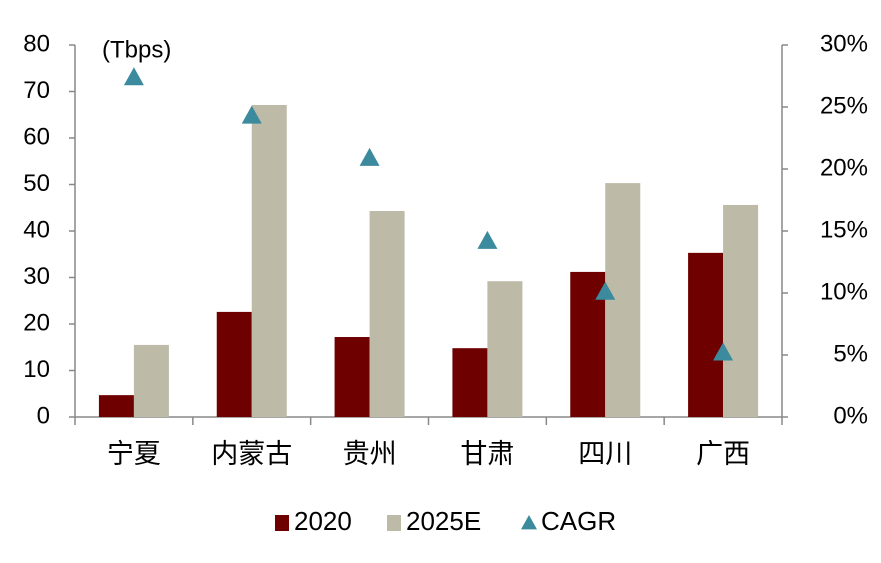 This screenshot has width=881, height=563. I want to click on y-tick-label: 60, so click(36, 136).